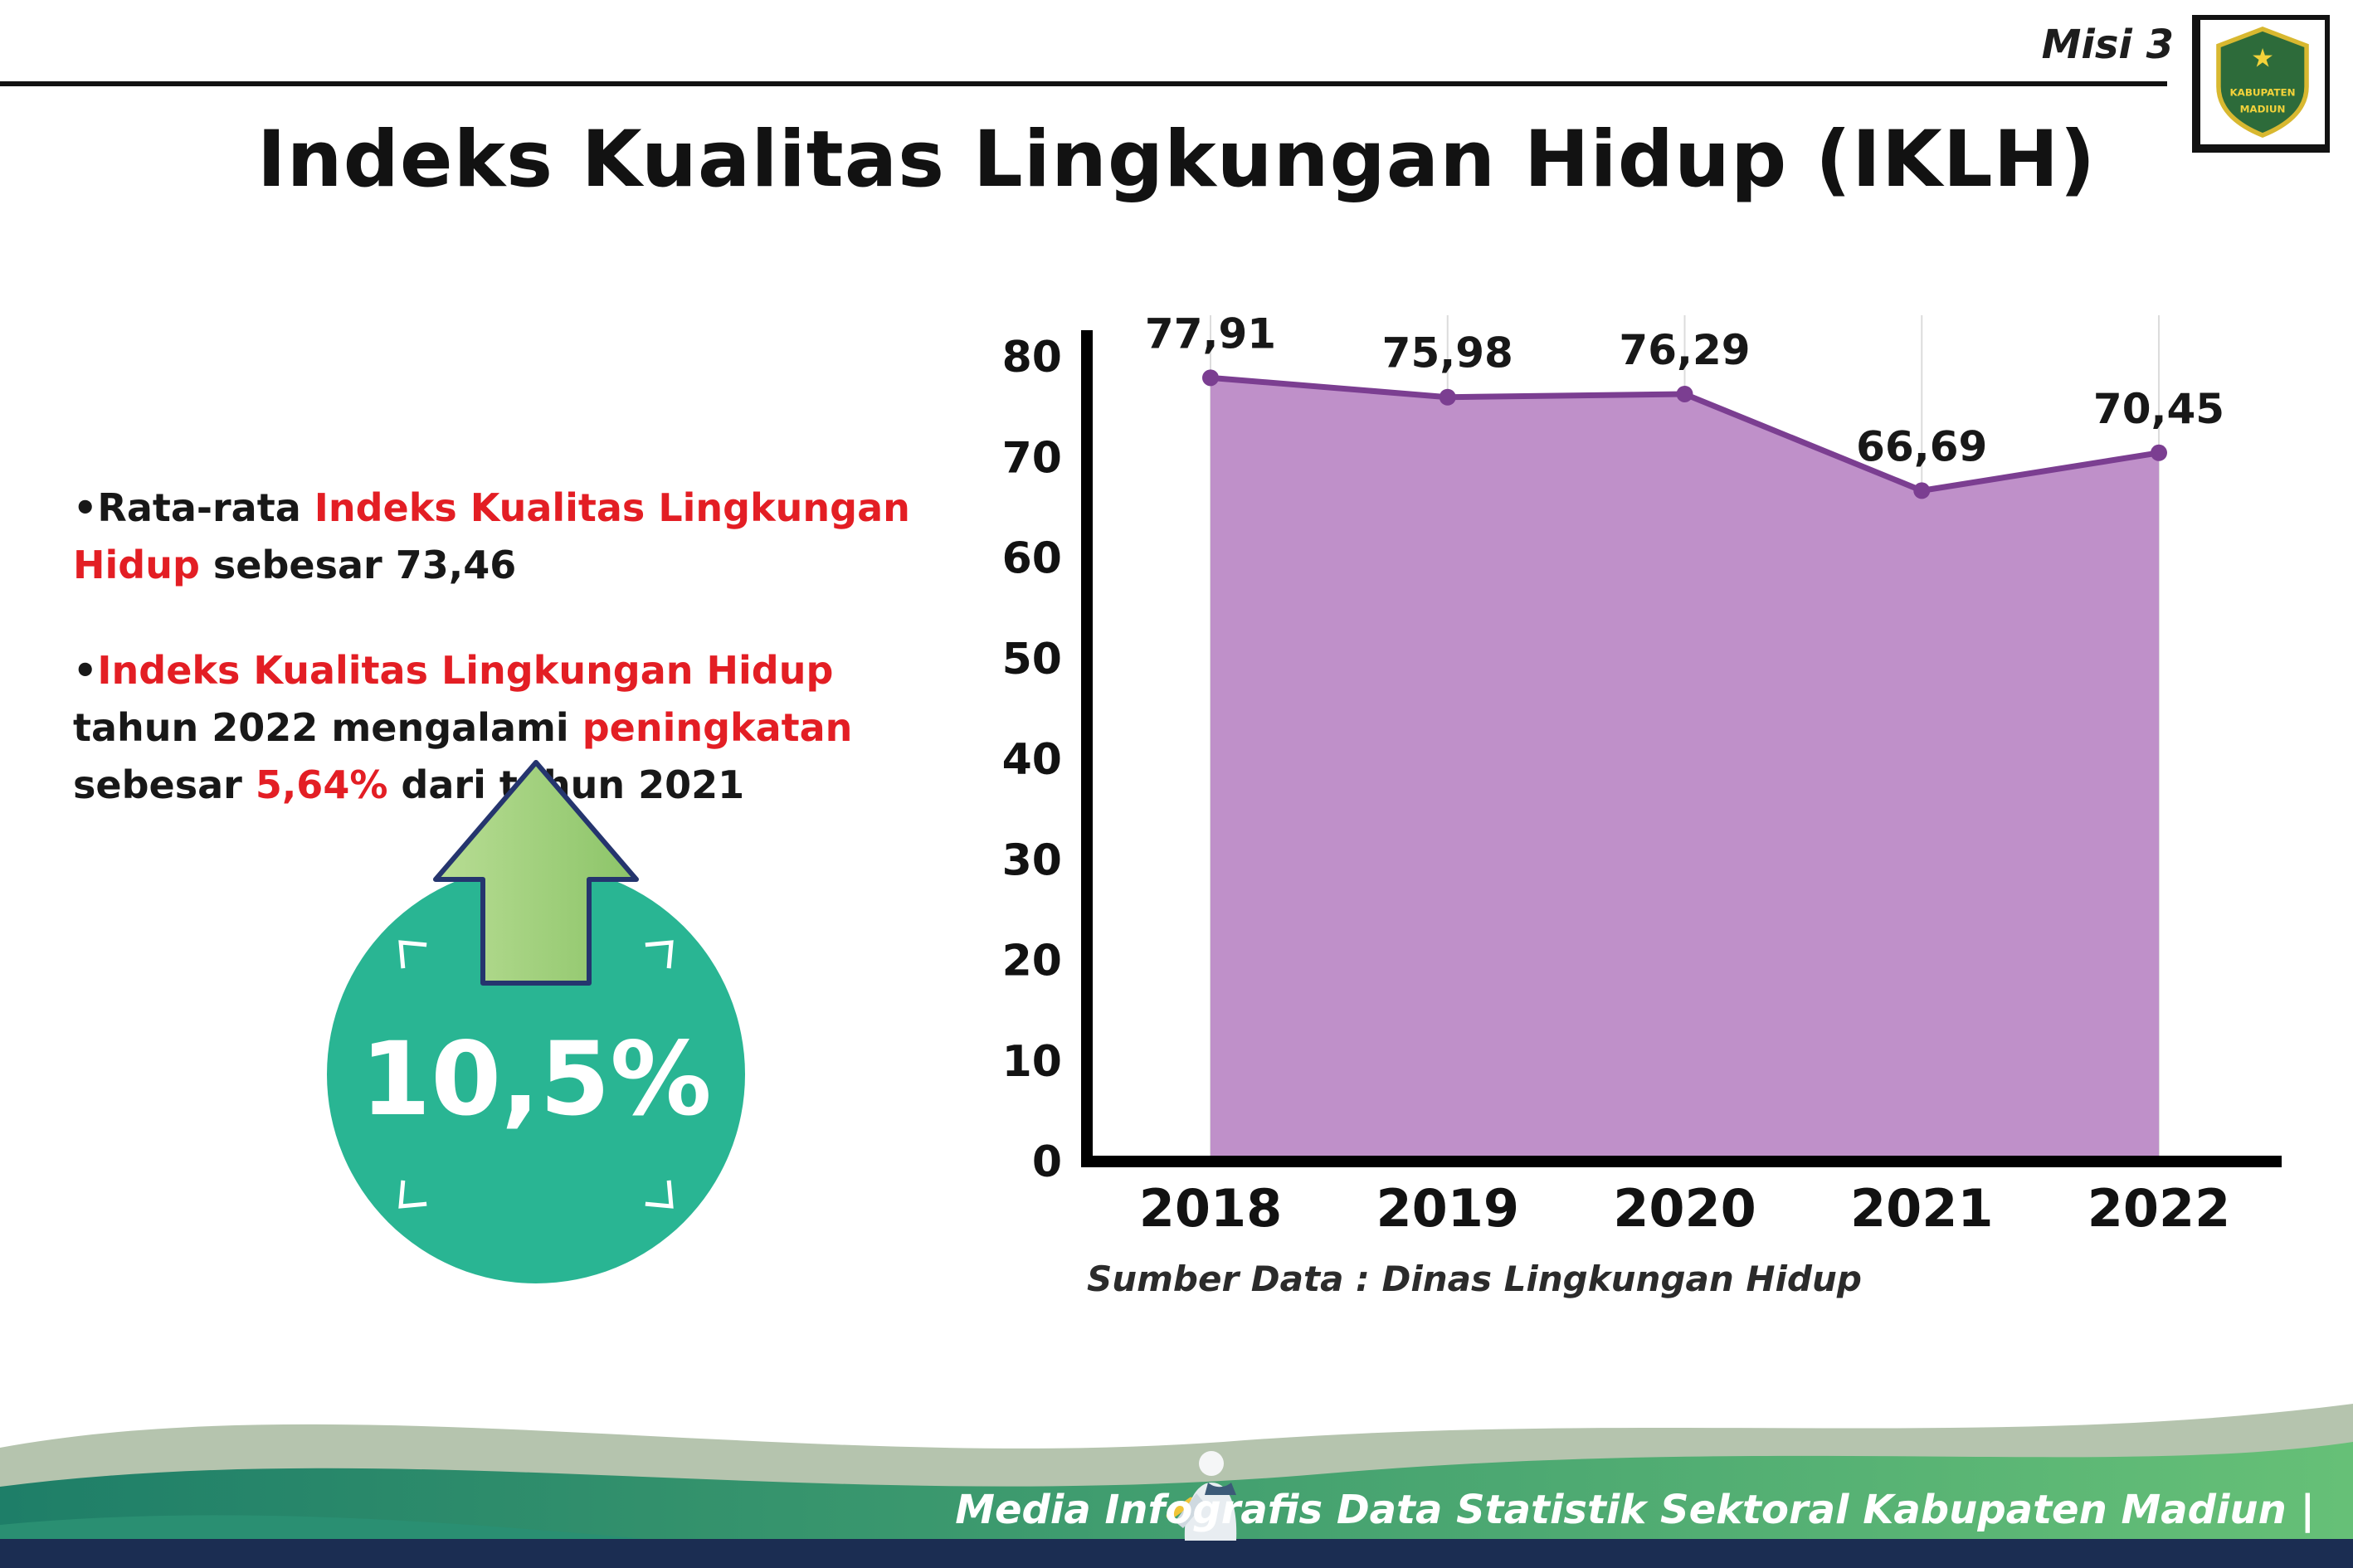 The image size is (2353, 1568). Describe the element at coordinates (536, 873) in the screenshot. I see `up-arrow-icon` at that location.